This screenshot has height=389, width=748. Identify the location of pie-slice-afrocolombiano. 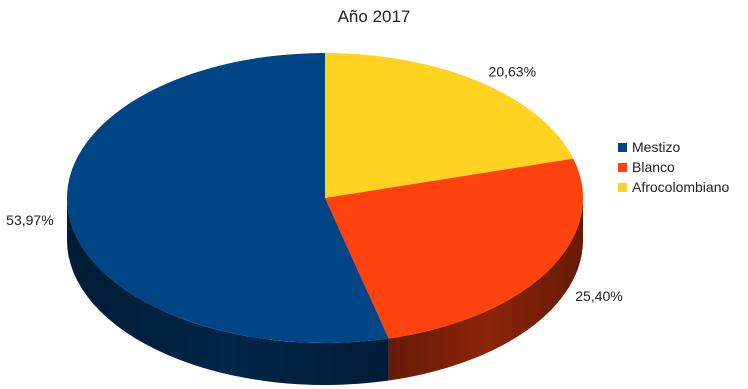
(449, 125).